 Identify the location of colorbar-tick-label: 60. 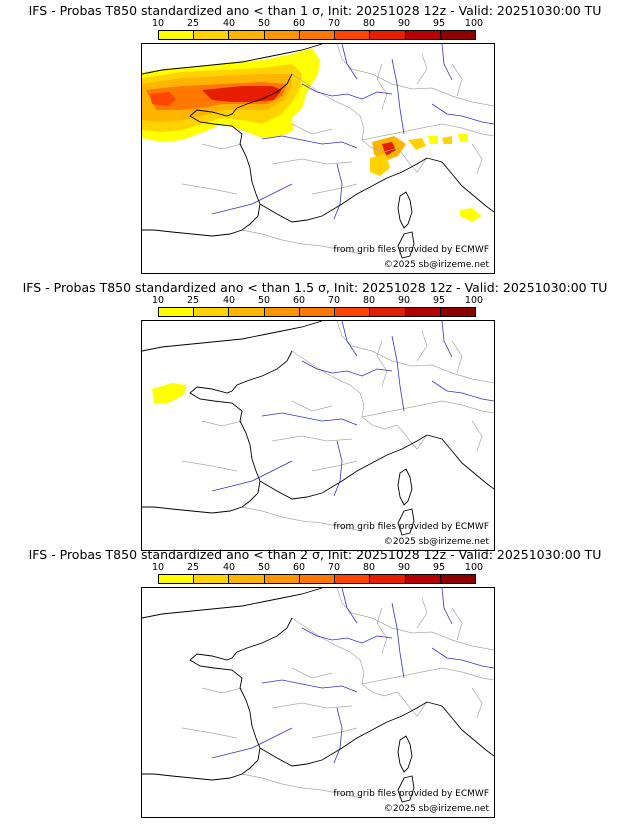
(299, 300).